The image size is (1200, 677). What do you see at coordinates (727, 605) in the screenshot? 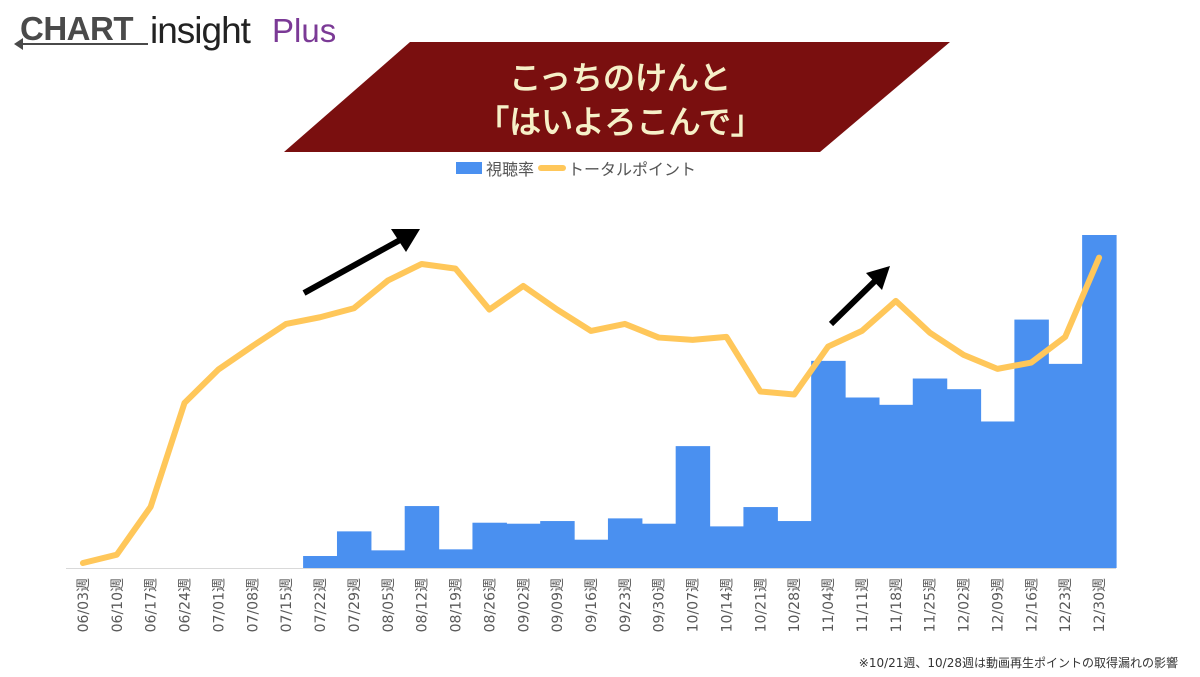
I see `x-tick-label: 10/14週` at bounding box center [727, 605].